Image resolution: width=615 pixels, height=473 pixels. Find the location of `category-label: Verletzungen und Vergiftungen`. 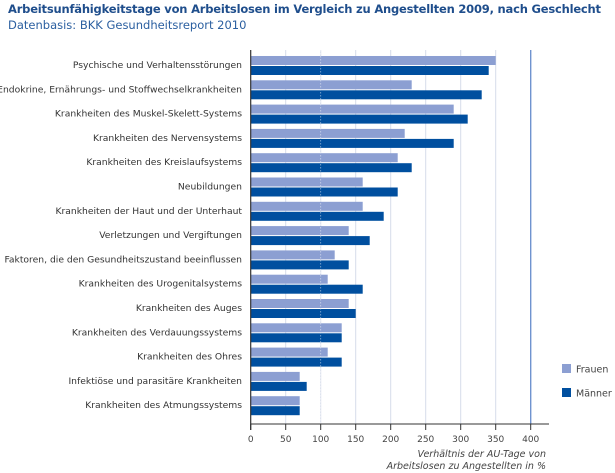

category-label: Verletzungen und Vergiftungen is located at coordinates (170, 235).